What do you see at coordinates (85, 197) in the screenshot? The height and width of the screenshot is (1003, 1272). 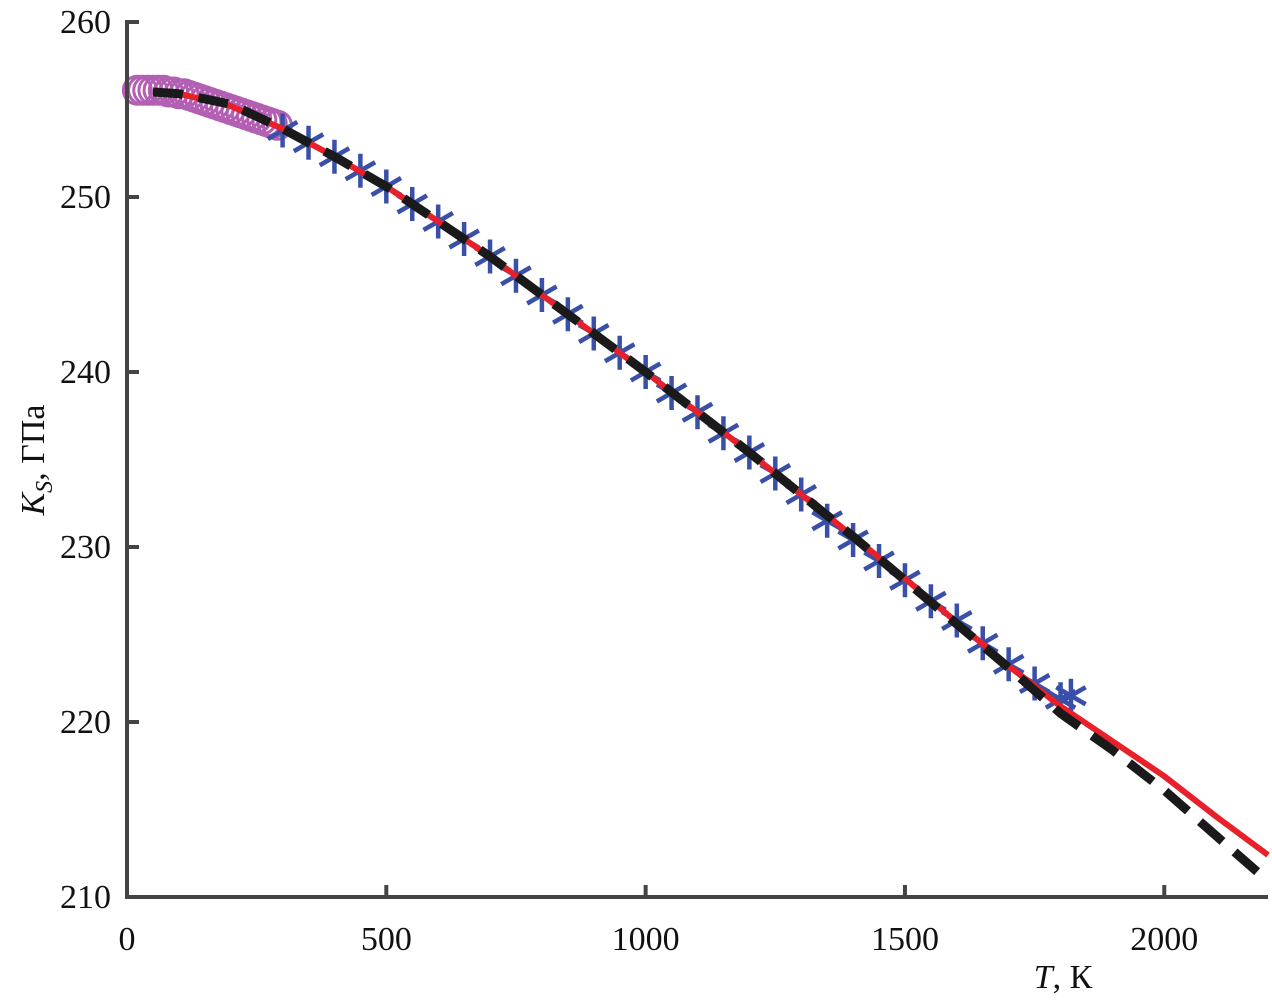 I see `y-tick-label: 250` at bounding box center [85, 197].